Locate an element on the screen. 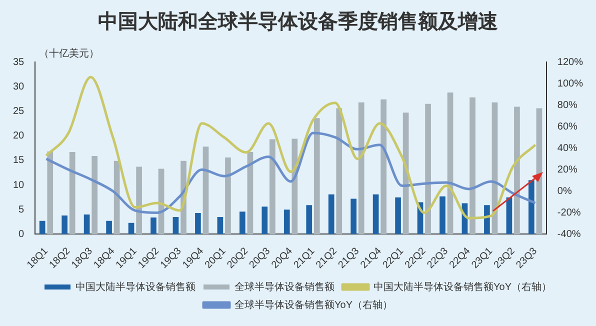 Image resolution: width=596 pixels, height=326 pixels. y-tick-label: 15 is located at coordinates (19, 160).